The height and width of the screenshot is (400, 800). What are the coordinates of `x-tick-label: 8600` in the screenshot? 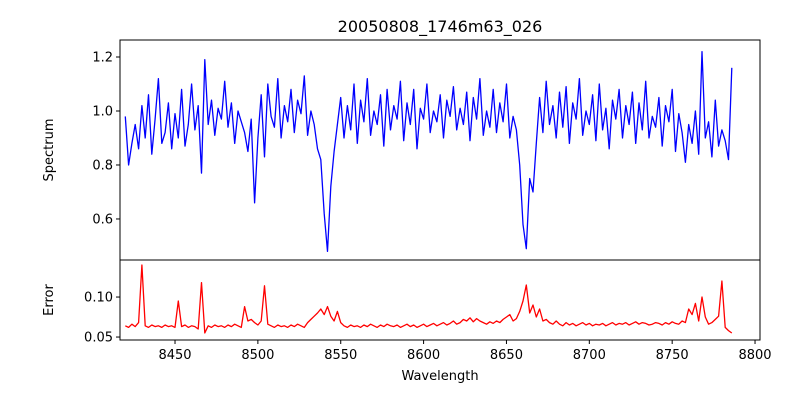 It's located at (423, 355).